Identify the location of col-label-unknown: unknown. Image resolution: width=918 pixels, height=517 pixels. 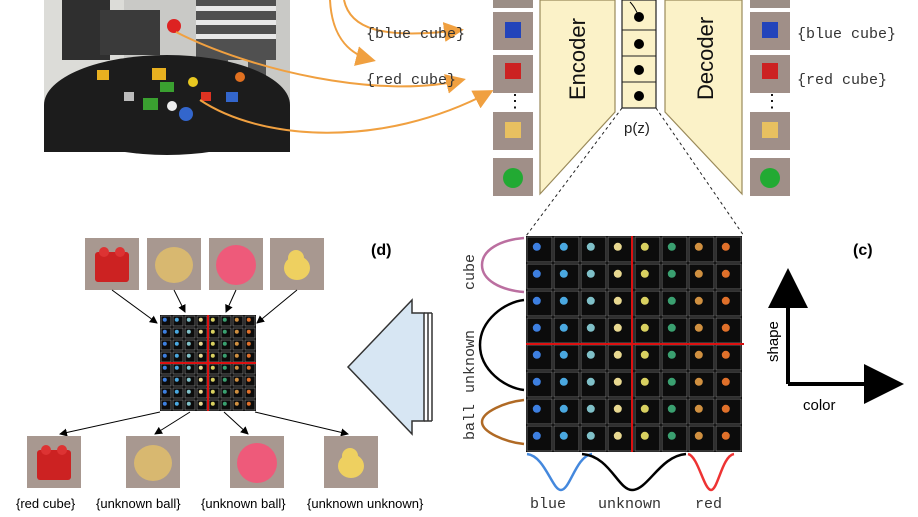
(629, 504).